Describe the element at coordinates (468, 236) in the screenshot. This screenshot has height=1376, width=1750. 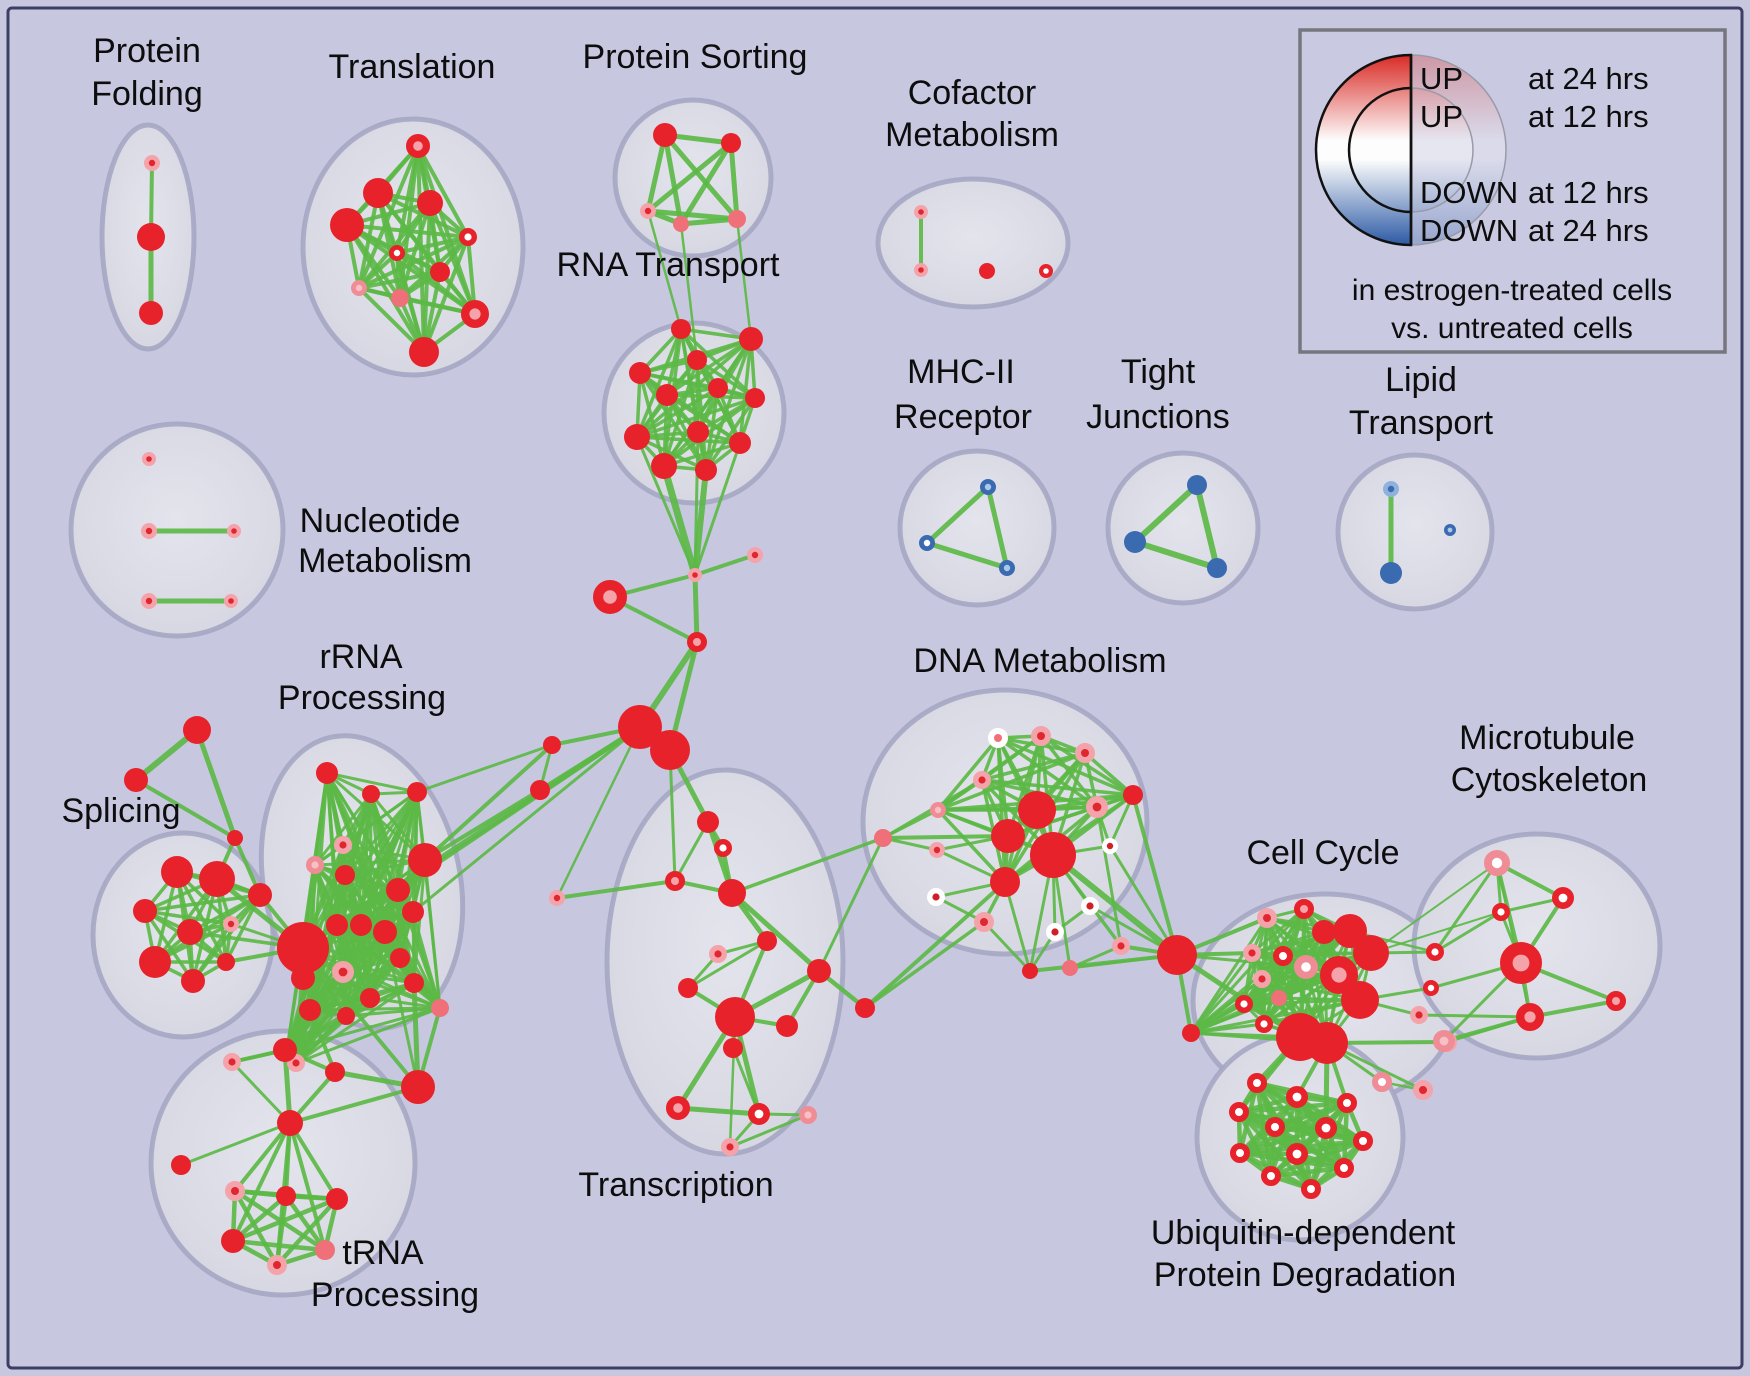
I see `node-t5` at that location.